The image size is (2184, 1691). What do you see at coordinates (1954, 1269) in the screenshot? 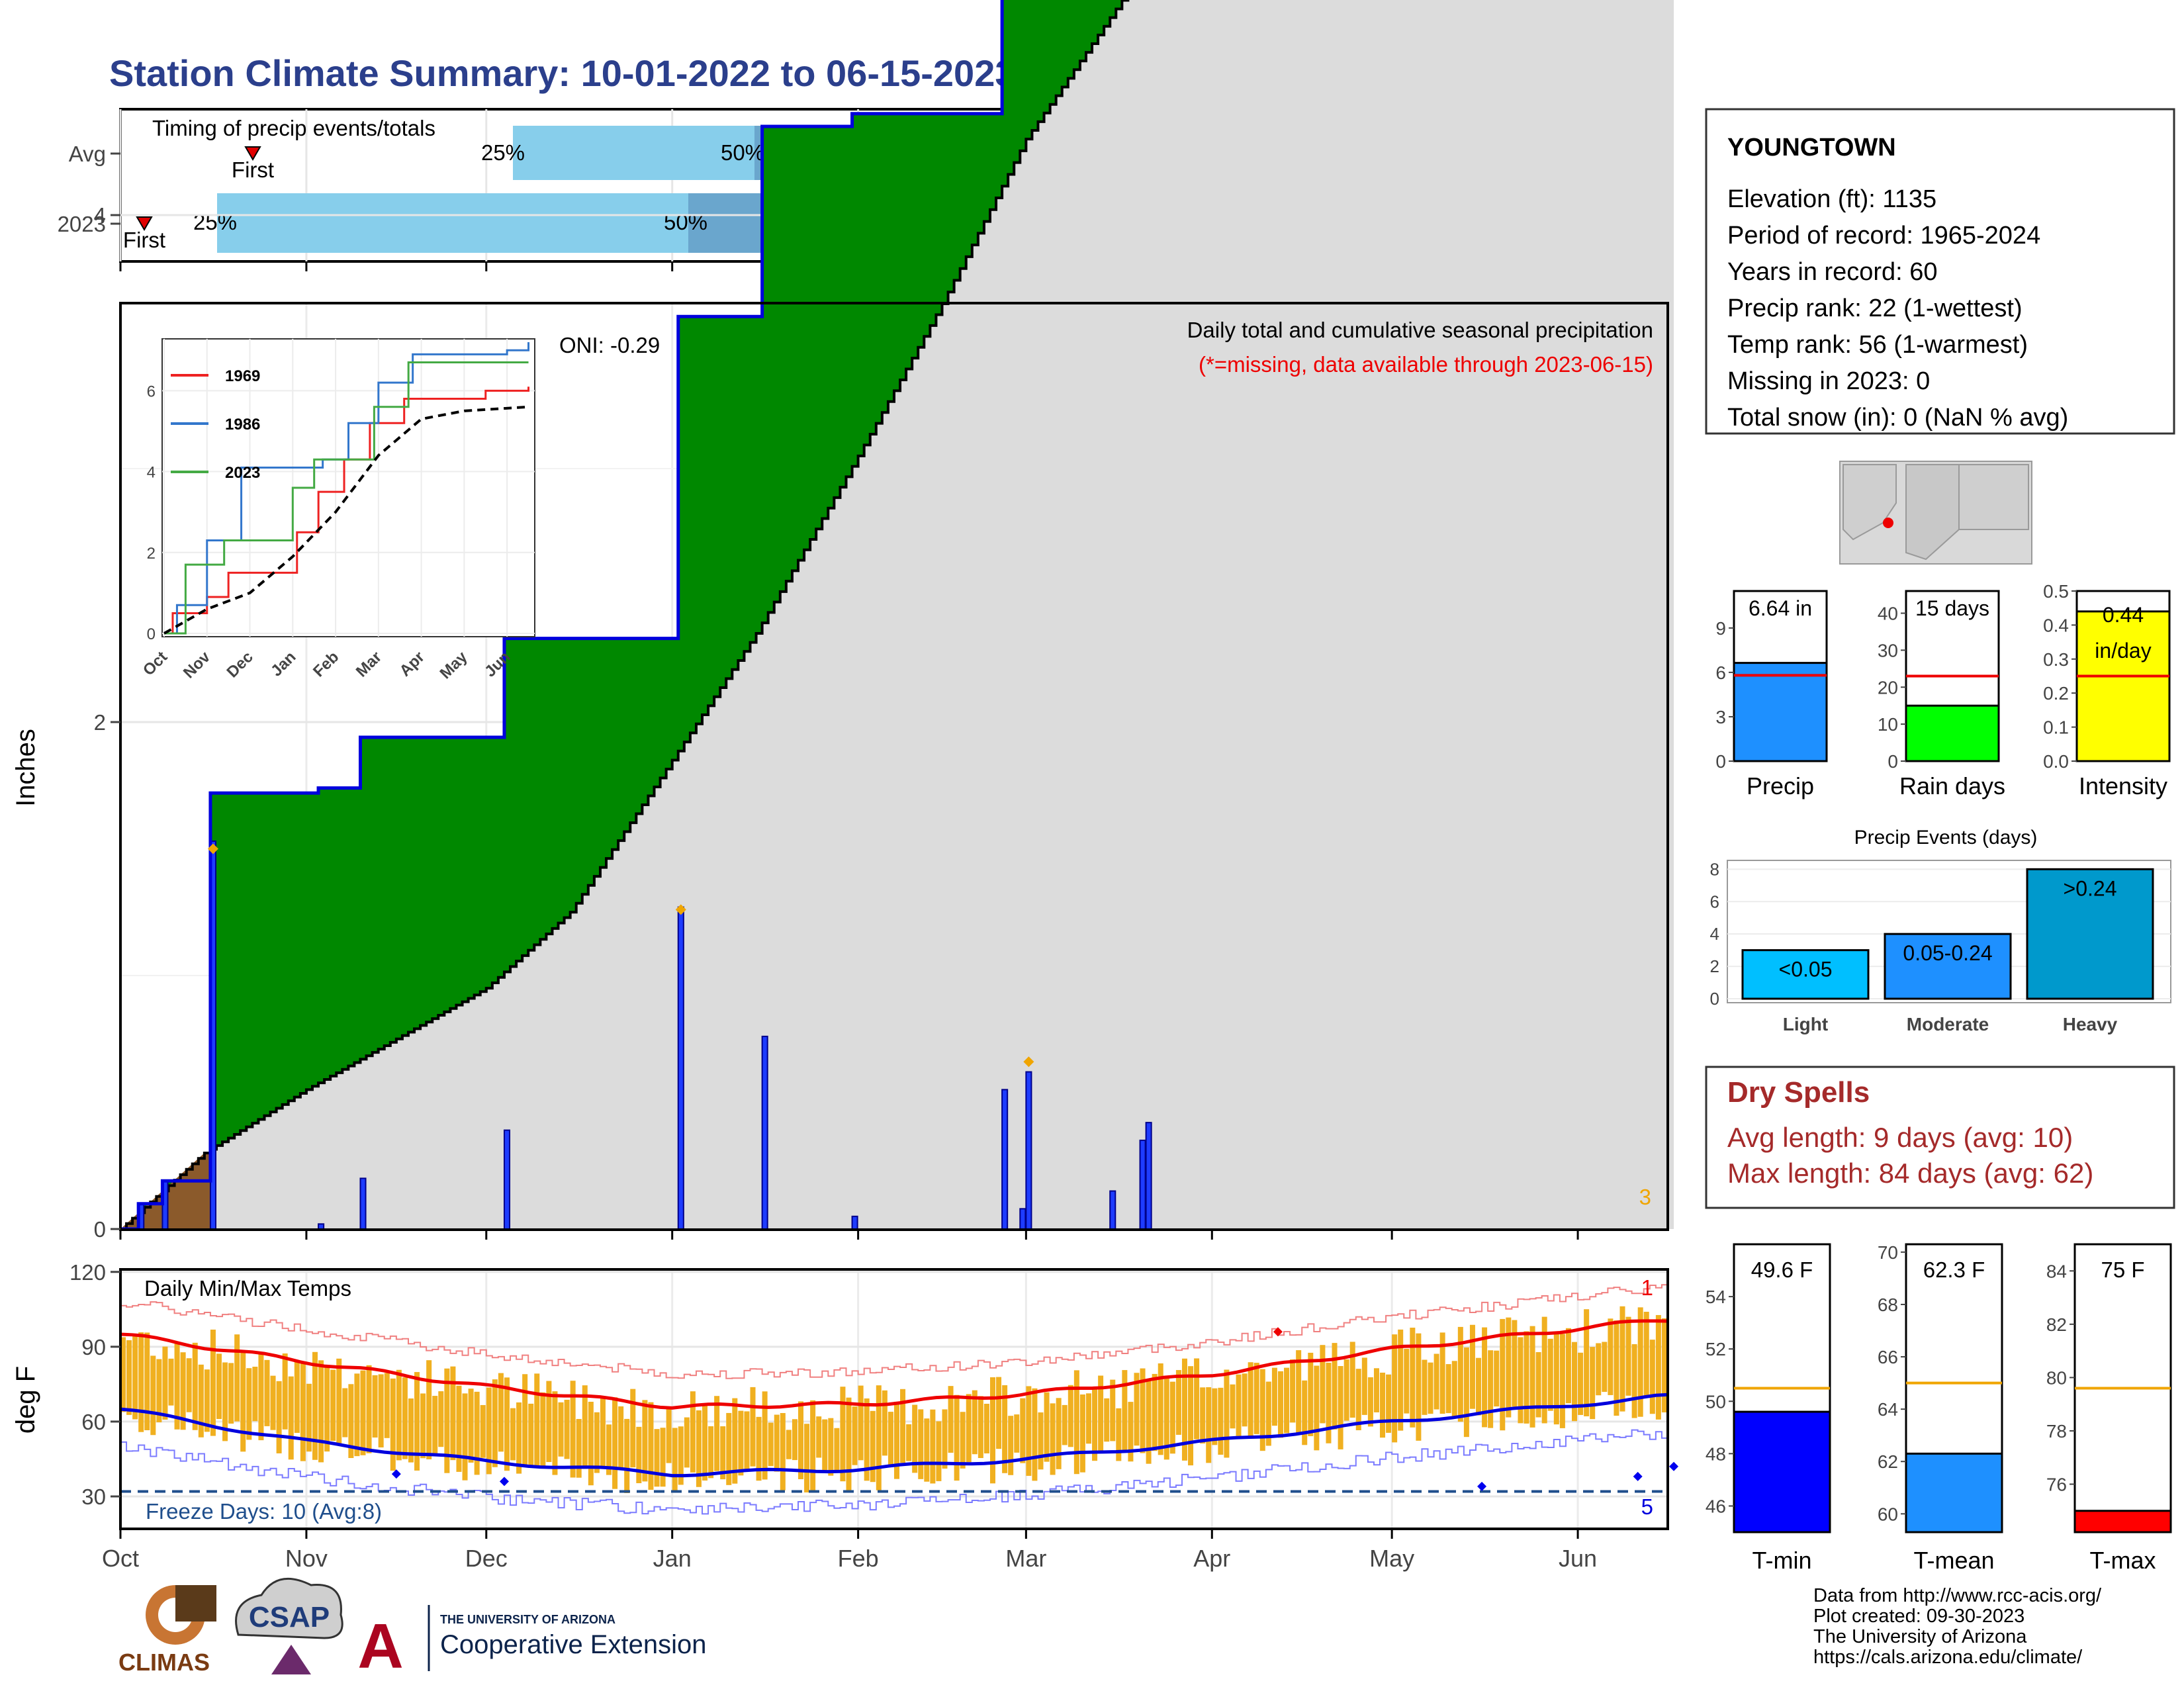
I see `temp-bar-value-label: 62.3 F` at bounding box center [1954, 1269].